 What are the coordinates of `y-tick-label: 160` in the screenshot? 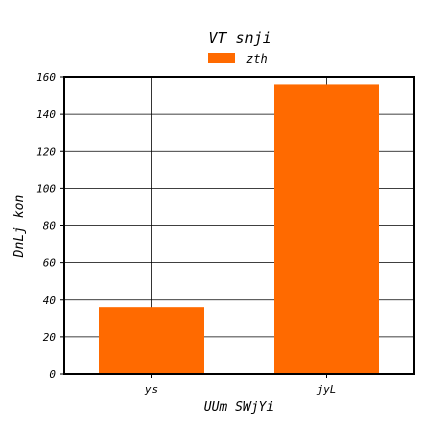 It's located at (46, 77).